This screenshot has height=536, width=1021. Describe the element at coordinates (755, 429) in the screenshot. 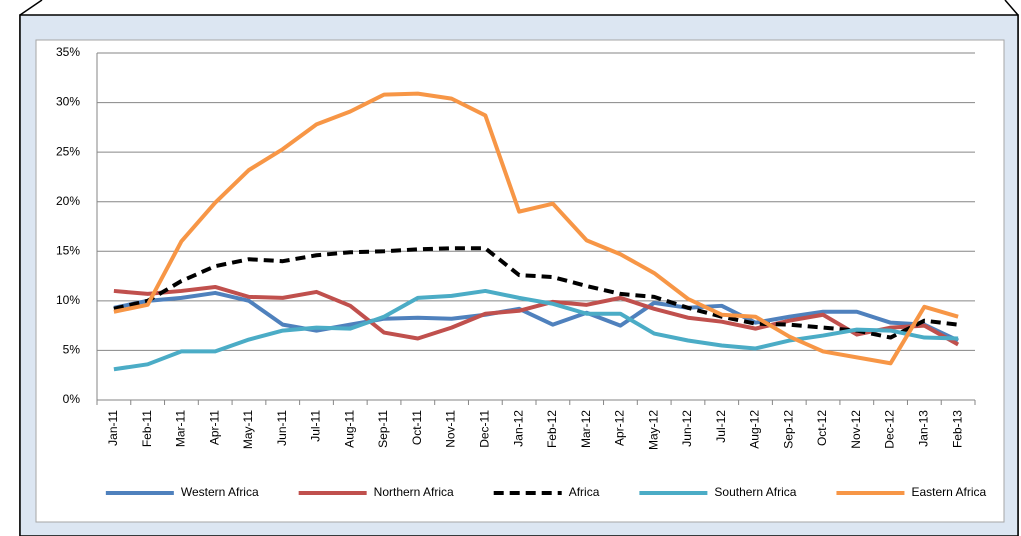

I see `x-tick-label: Aug-12` at that location.